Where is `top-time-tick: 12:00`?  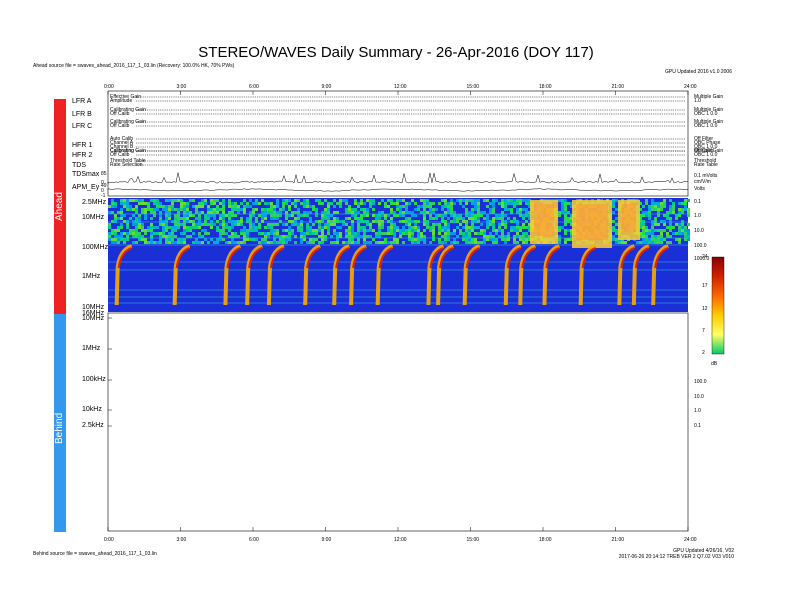 top-time-tick: 12:00 is located at coordinates (400, 87).